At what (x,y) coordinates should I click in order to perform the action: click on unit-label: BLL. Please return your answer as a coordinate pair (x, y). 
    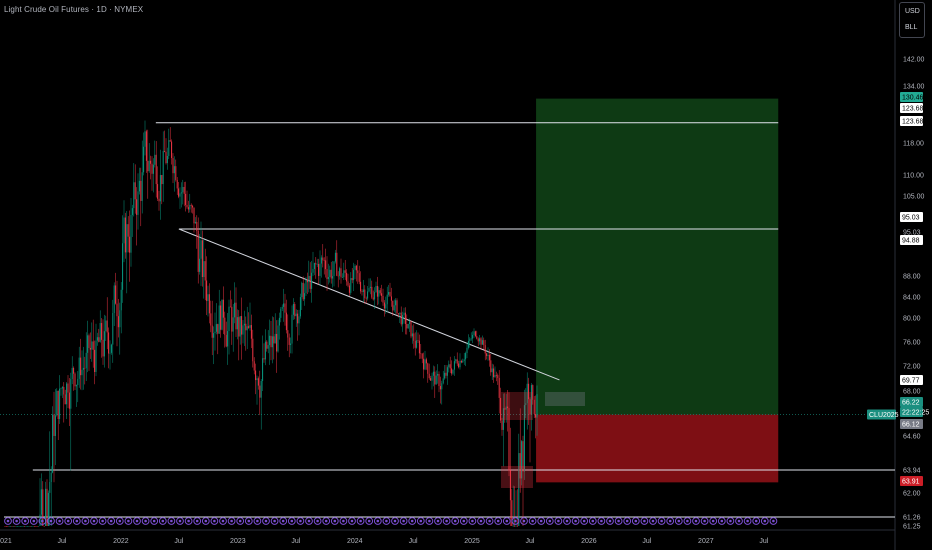
    Looking at the image, I should click on (911, 27).